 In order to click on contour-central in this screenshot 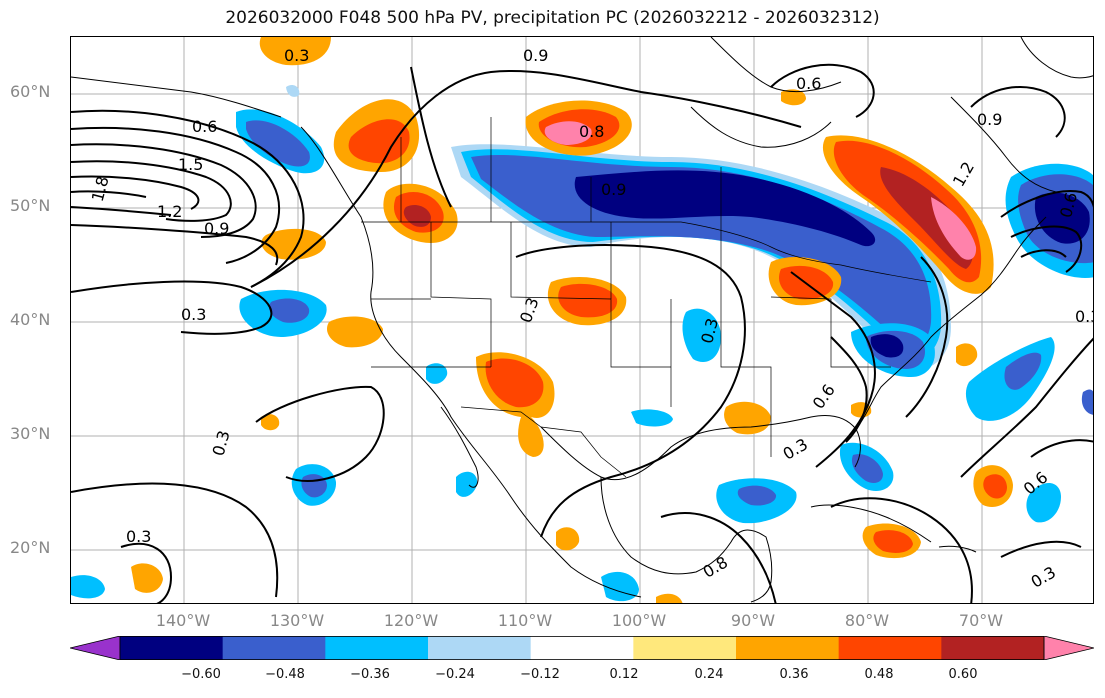, I will do `click(630, 391)`.